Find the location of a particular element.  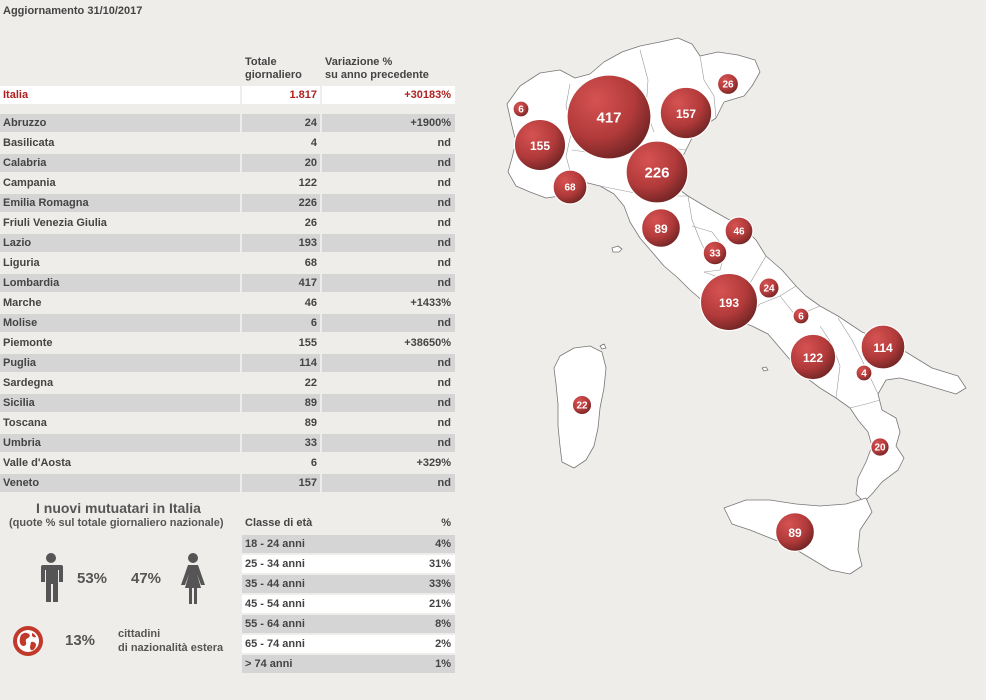

map-bubble-emilia-romagna: 226 is located at coordinates (657, 172).